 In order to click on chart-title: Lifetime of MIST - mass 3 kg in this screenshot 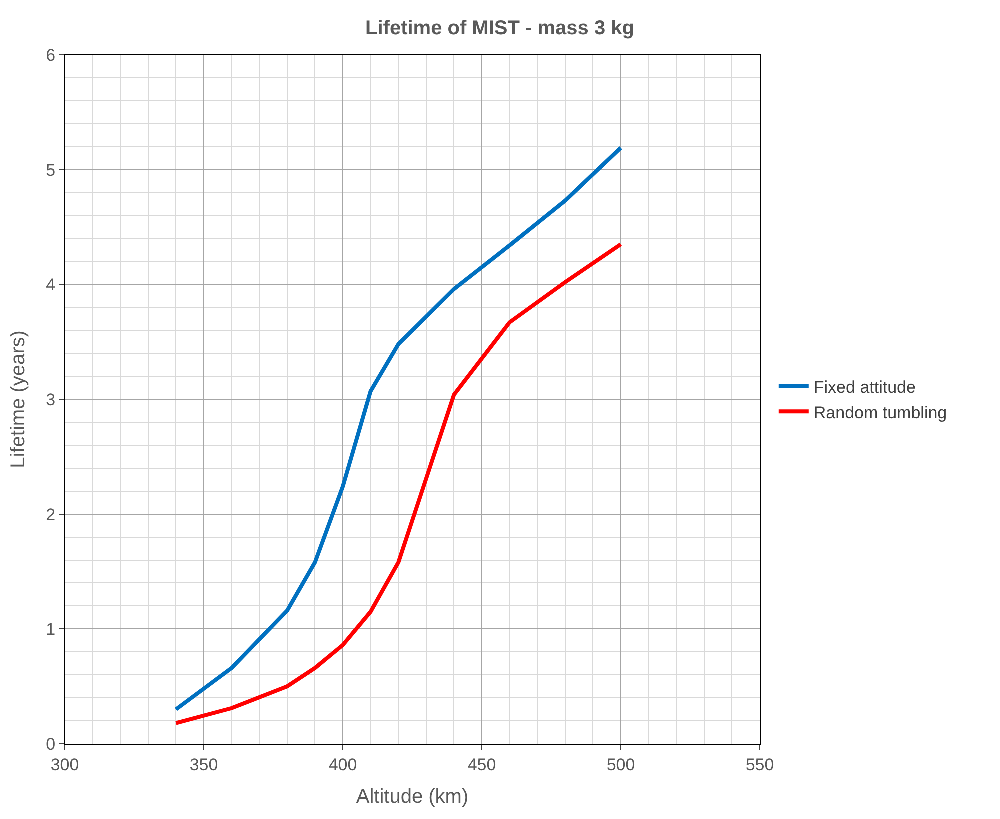, I will do `click(500, 28)`.